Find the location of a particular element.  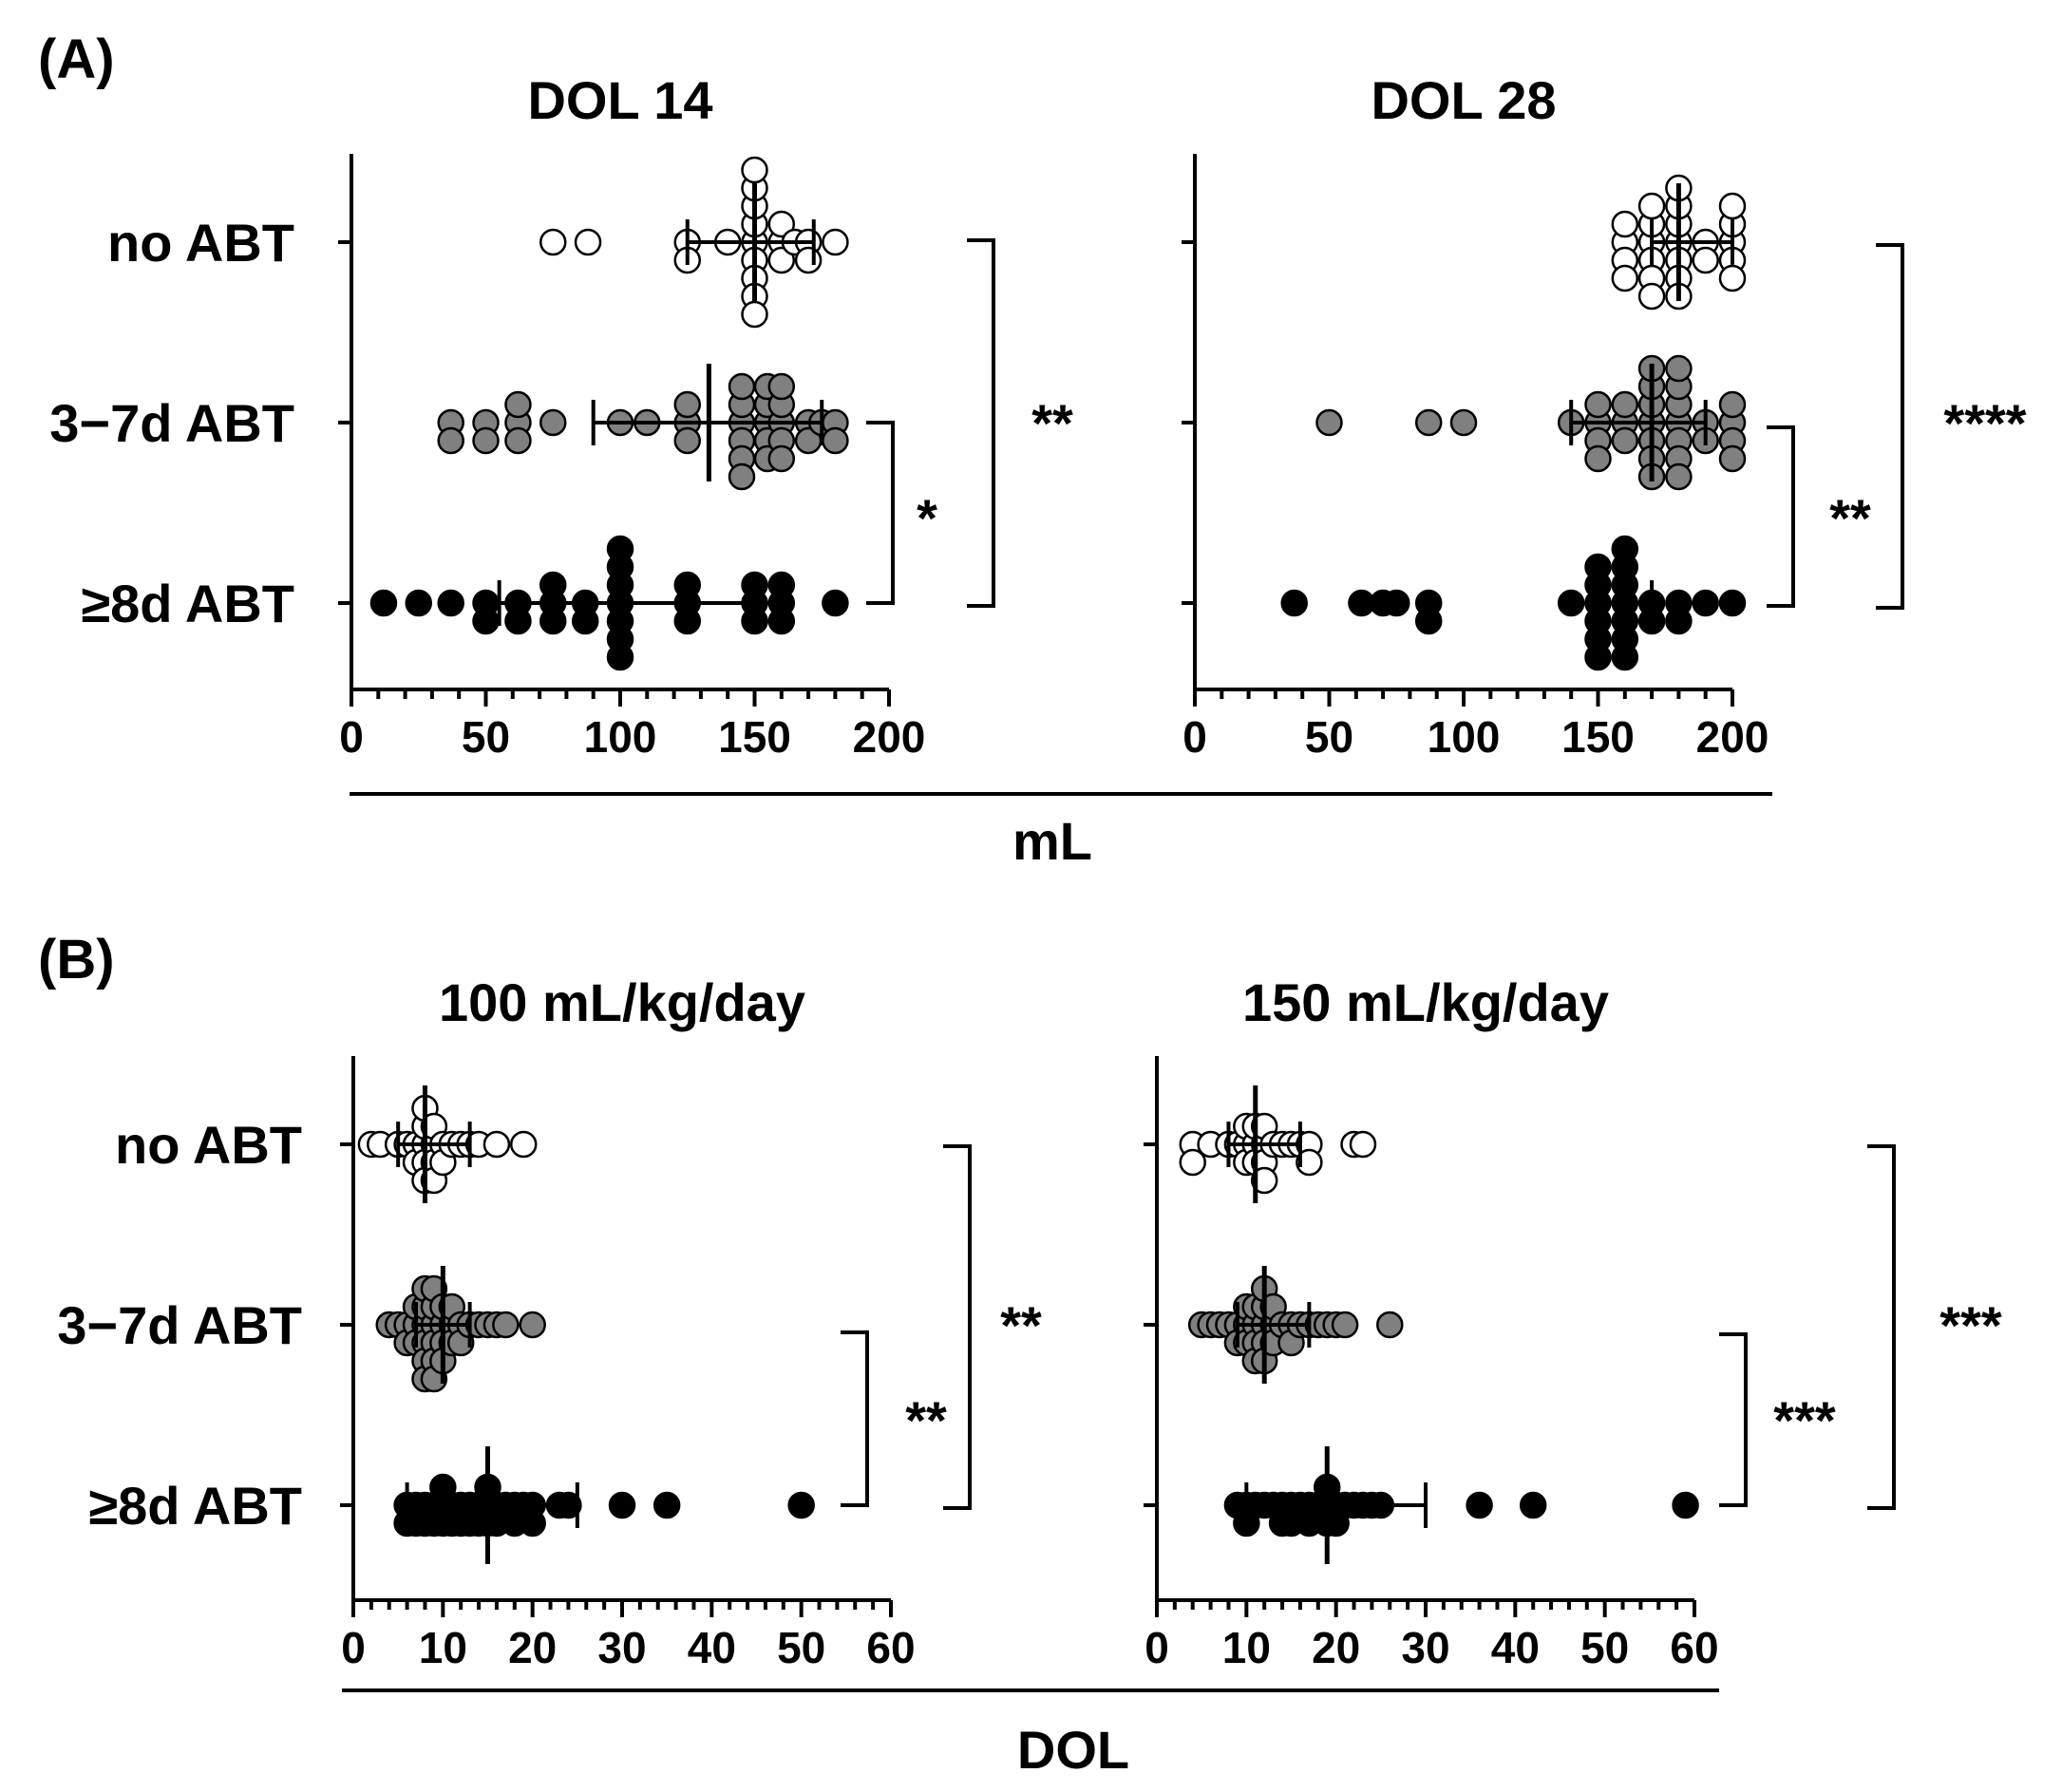

significance-label: *** is located at coordinates (1970, 1325).